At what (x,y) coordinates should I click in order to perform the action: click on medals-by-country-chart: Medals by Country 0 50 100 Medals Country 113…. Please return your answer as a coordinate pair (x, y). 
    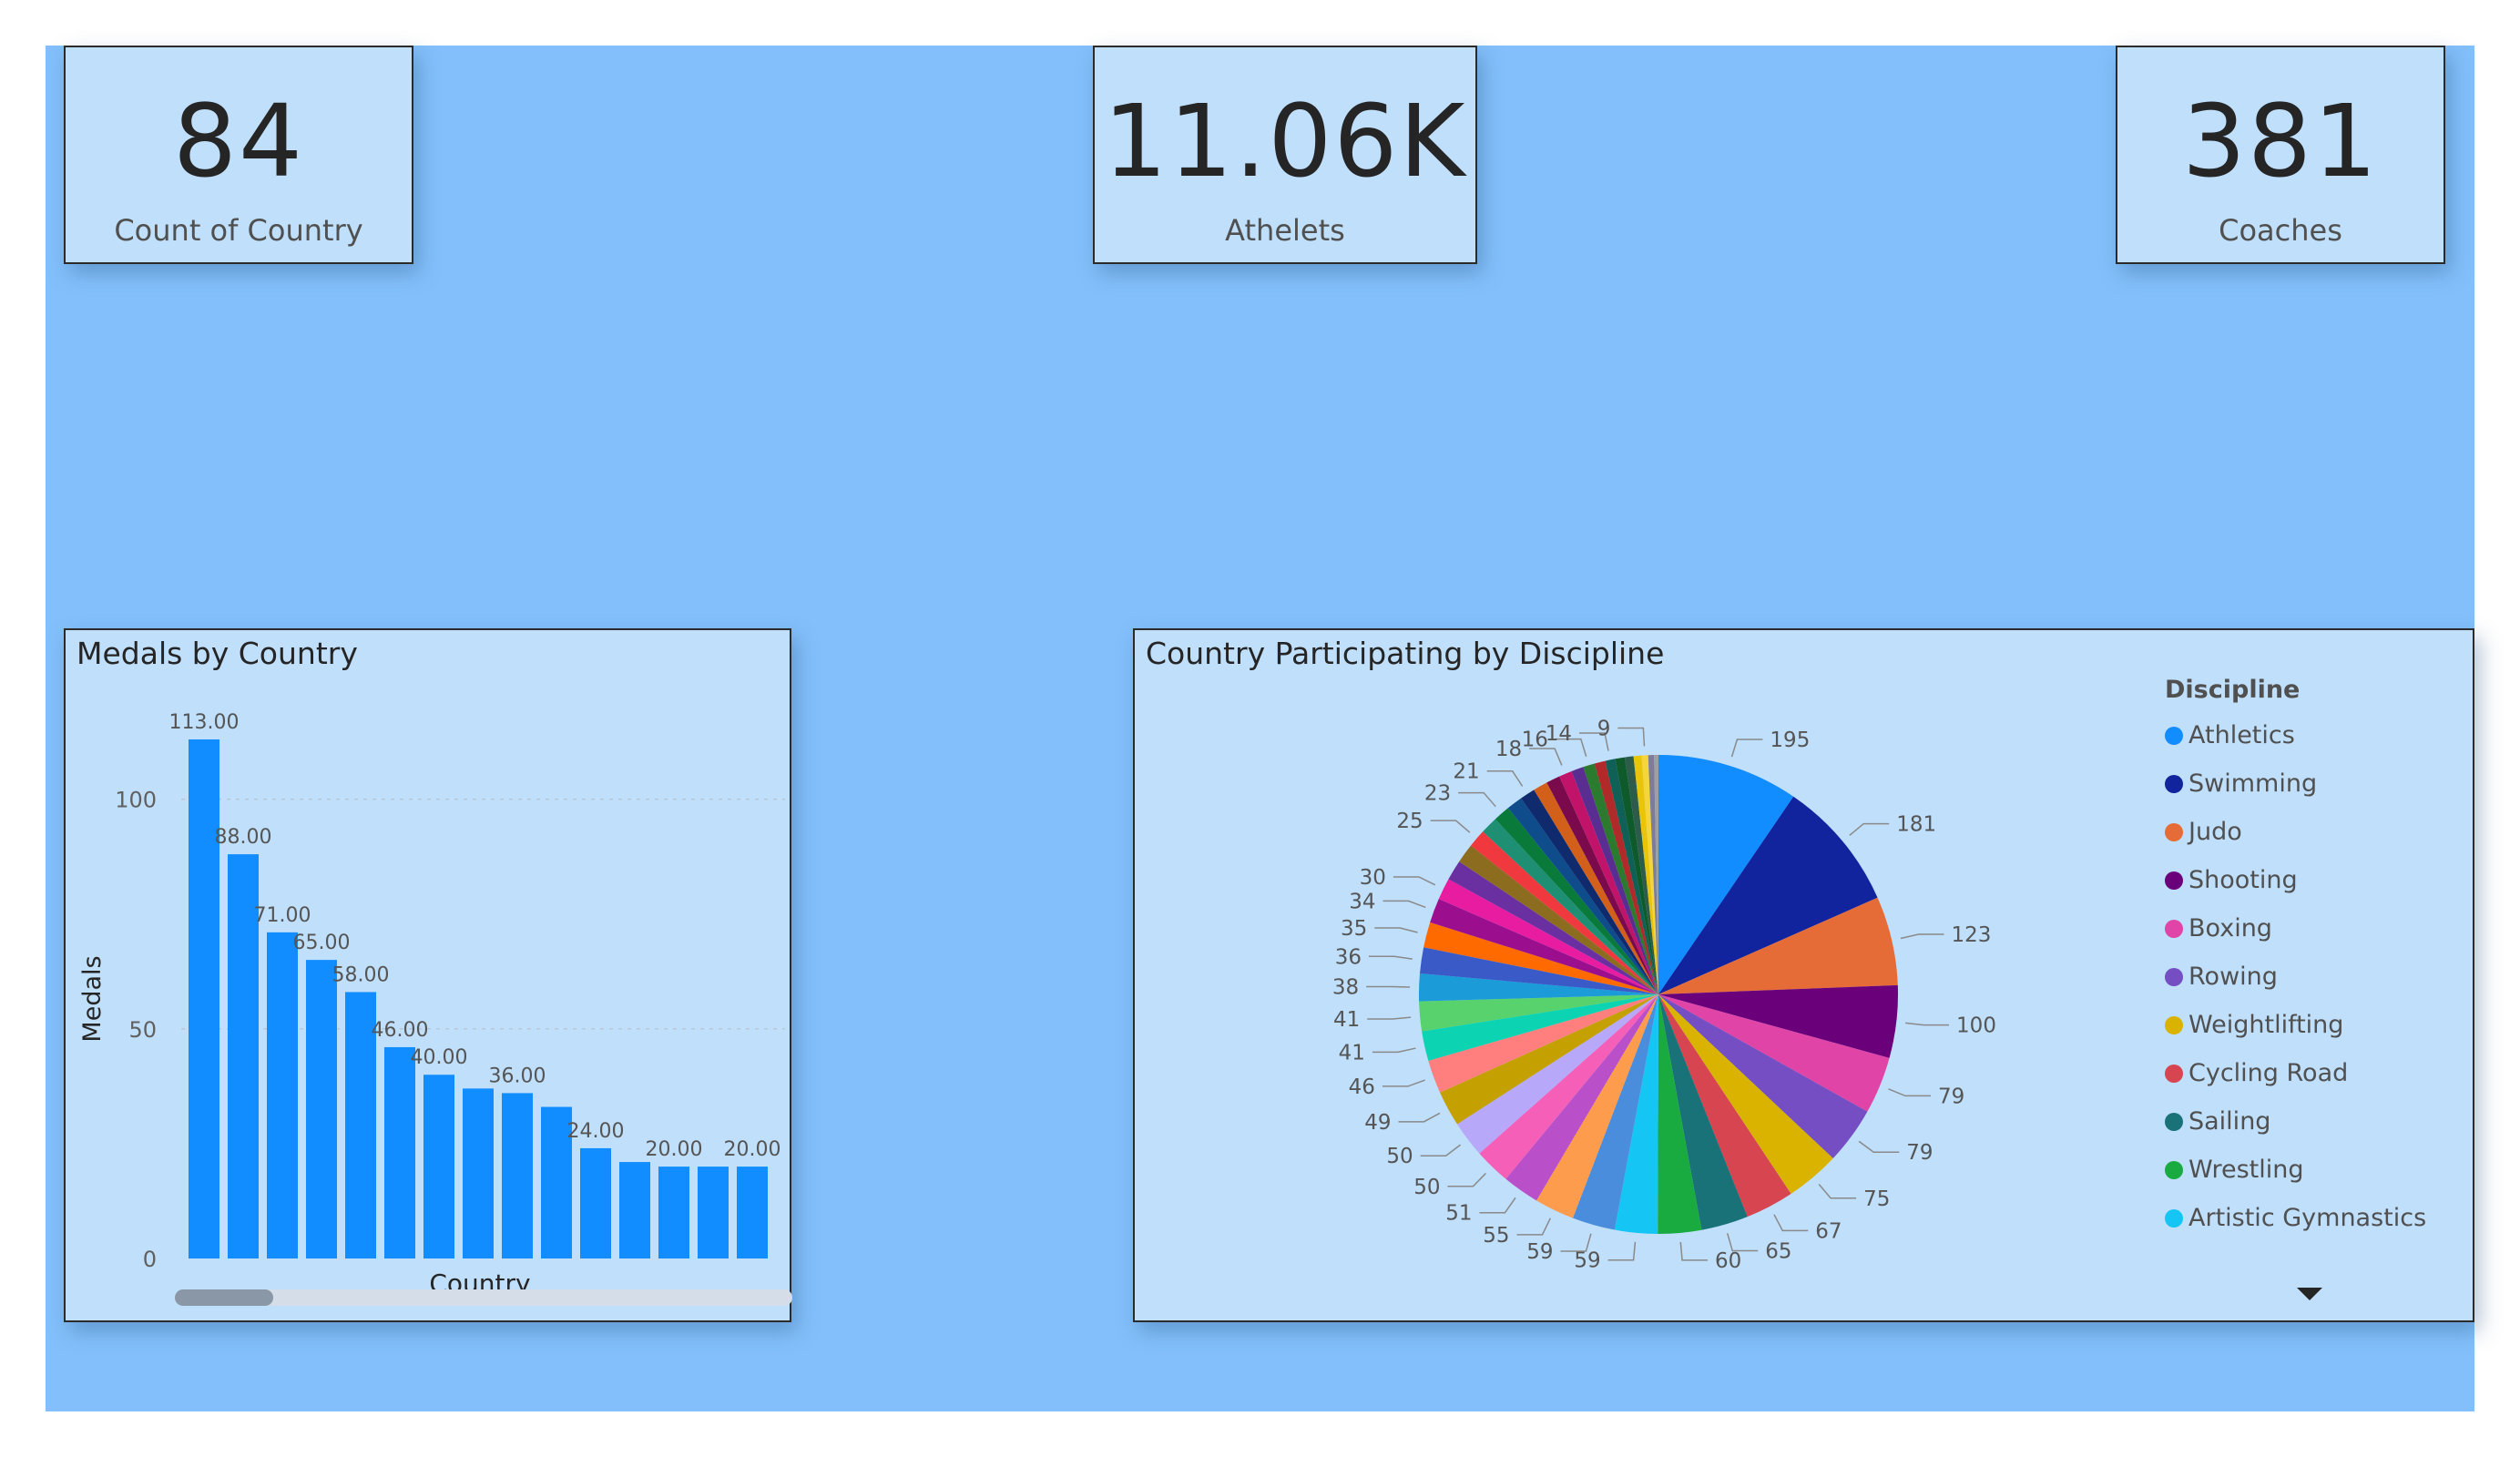
    Looking at the image, I should click on (428, 975).